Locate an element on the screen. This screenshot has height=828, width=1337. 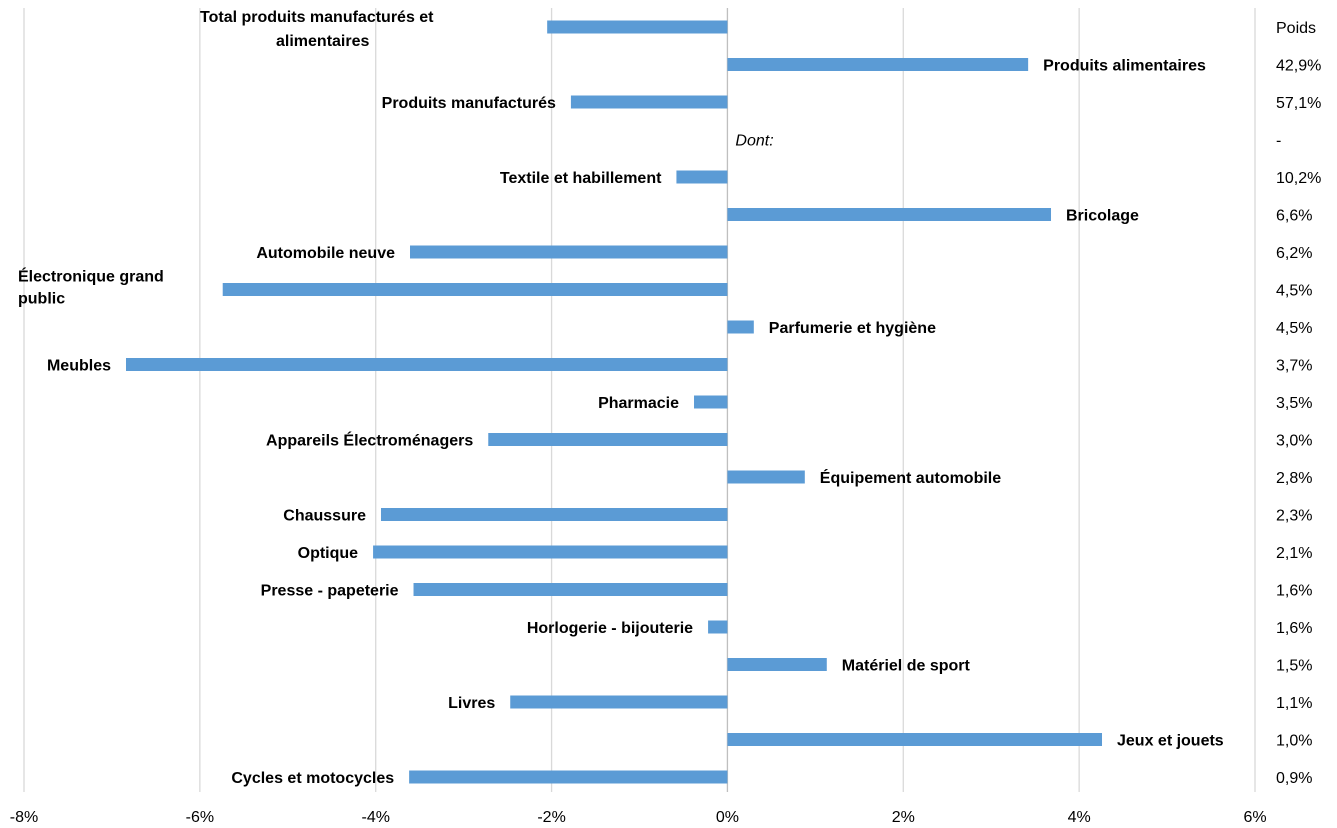
x-tick-label: -6% is located at coordinates (200, 817).